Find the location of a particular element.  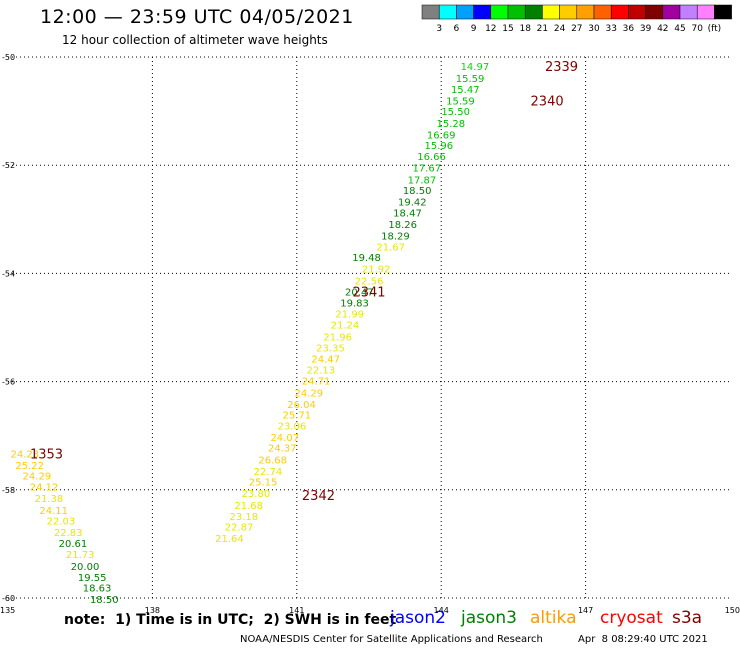

wave-height-point: 18.26 is located at coordinates (402, 225).